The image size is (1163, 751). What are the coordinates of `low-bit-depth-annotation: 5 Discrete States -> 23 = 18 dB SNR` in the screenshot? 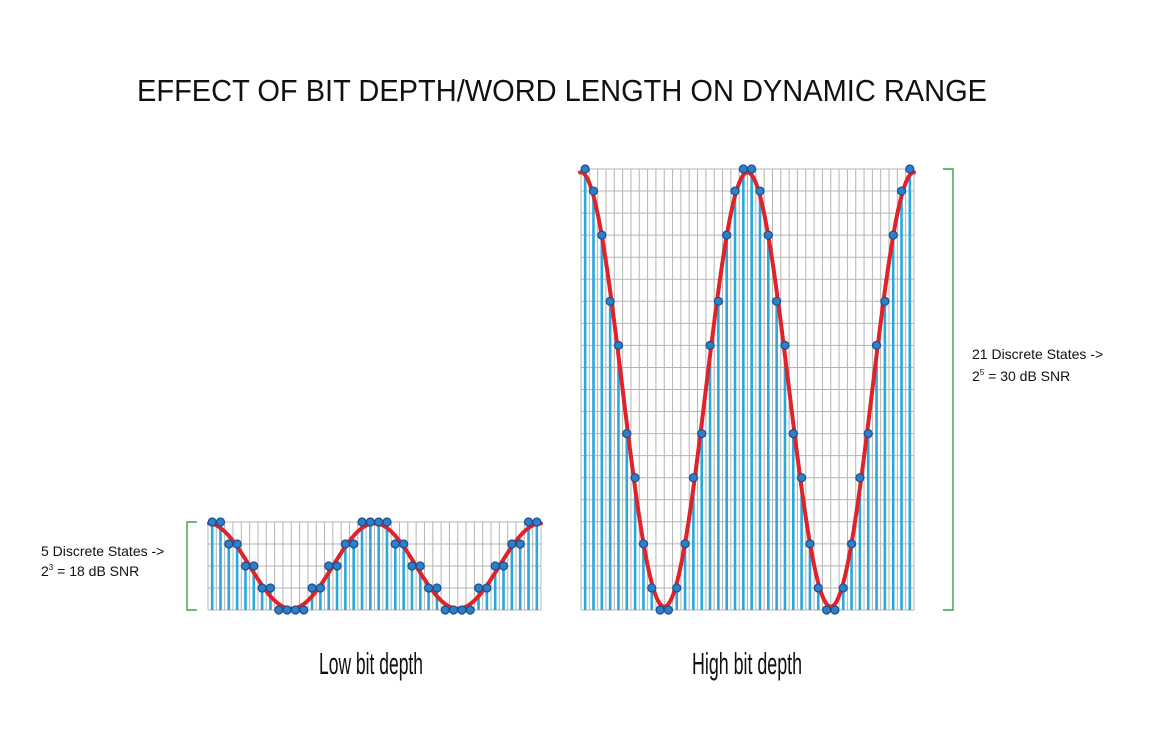 It's located at (119, 566).